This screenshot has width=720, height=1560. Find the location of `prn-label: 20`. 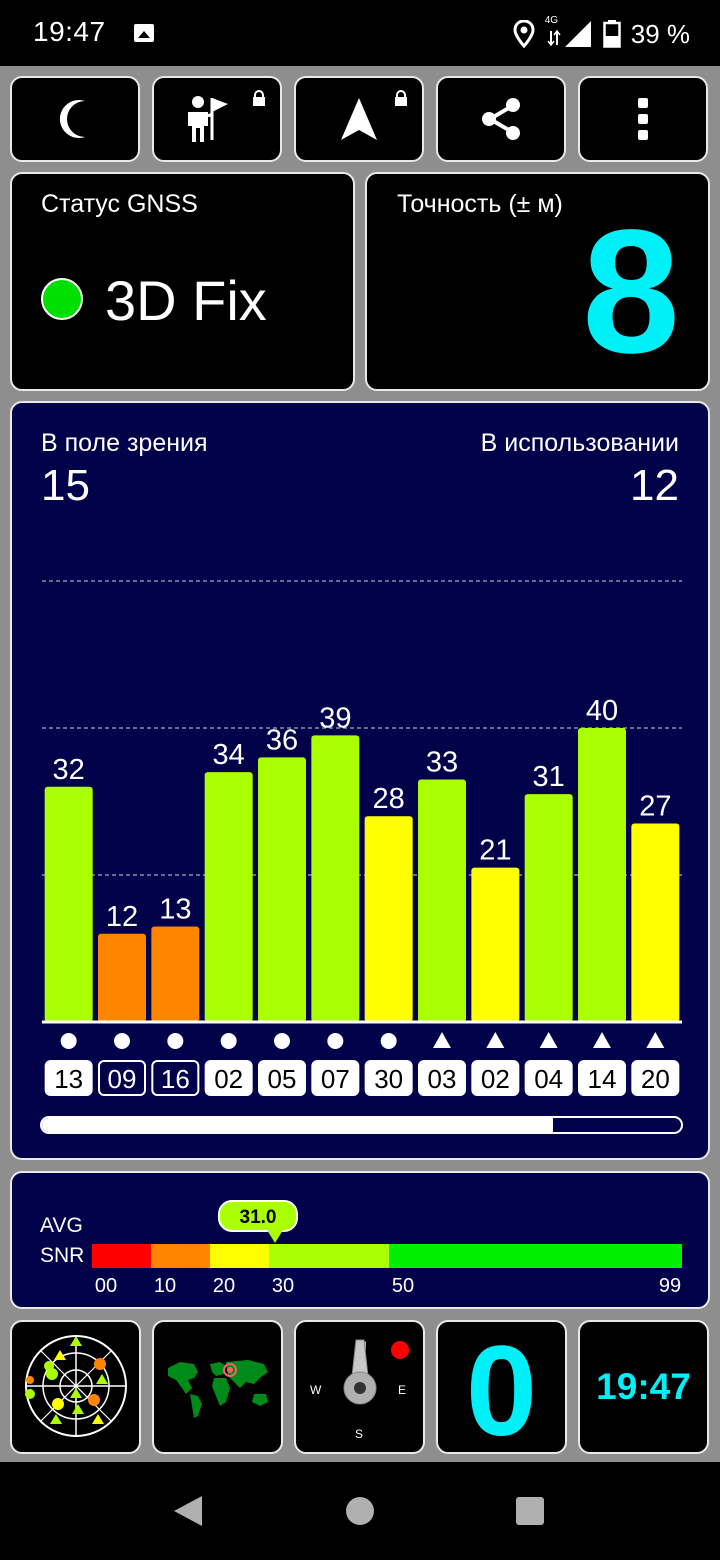

prn-label: 20 is located at coordinates (655, 1079).